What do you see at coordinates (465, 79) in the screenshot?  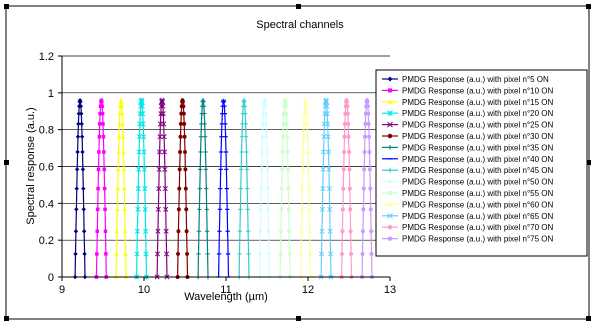 I see `legend-entry: PMDG Response (a.u.) with pixel n°5 ON` at bounding box center [465, 79].